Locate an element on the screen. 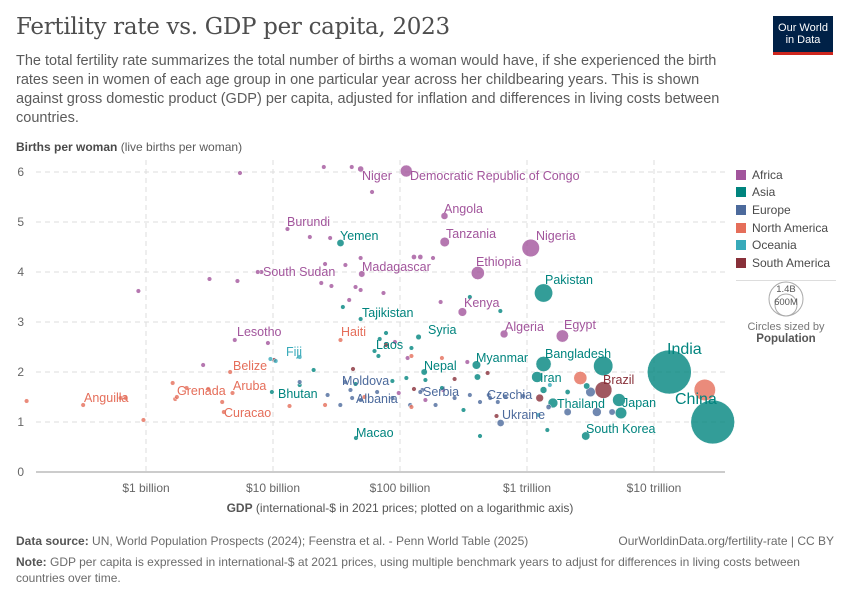  label-albania: Albania is located at coordinates (377, 399).